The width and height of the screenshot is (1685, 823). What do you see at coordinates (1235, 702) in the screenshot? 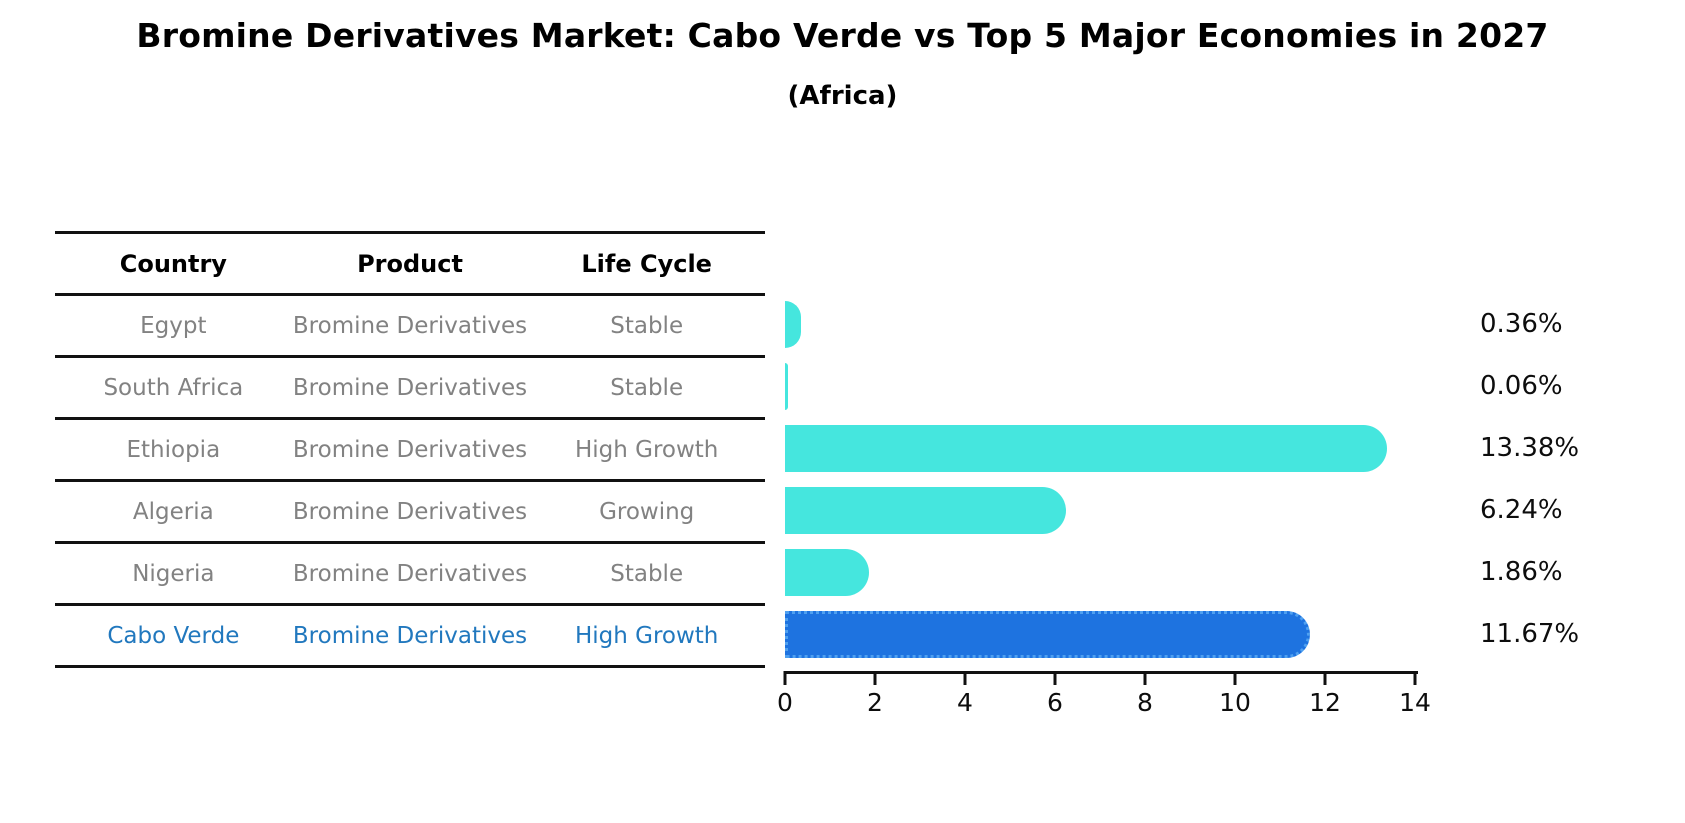
I see `x-axis-tick-label: 10` at bounding box center [1235, 702].